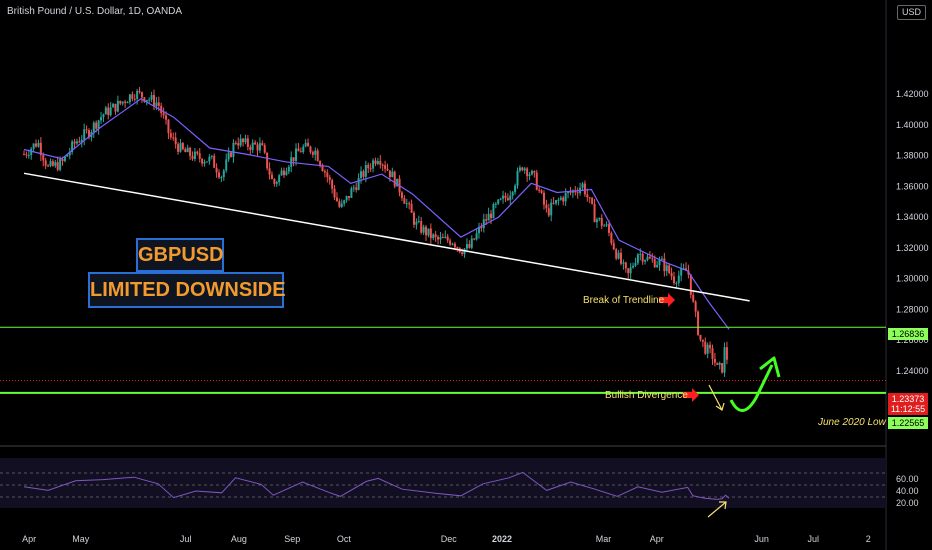  What do you see at coordinates (180, 255) in the screenshot?
I see `symbol-box: GBPUSD` at bounding box center [180, 255].